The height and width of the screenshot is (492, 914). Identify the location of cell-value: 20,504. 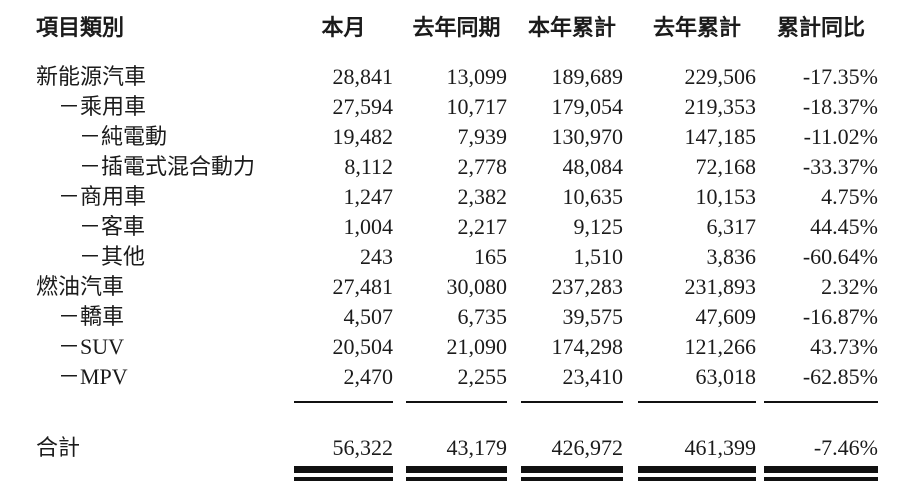
(363, 346).